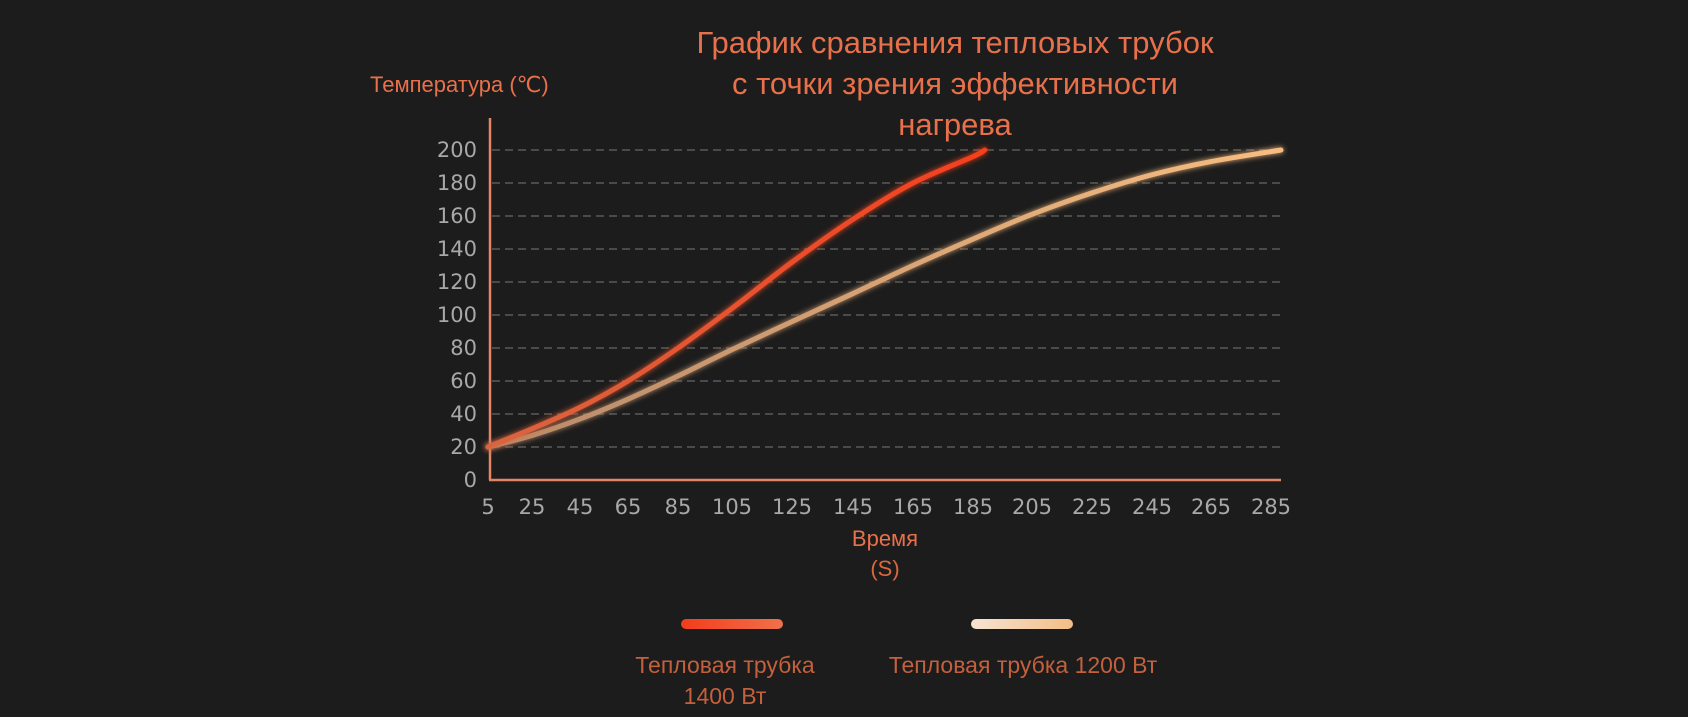 The image size is (1688, 717). What do you see at coordinates (1092, 507) in the screenshot?
I see `x-tick-label: 225` at bounding box center [1092, 507].